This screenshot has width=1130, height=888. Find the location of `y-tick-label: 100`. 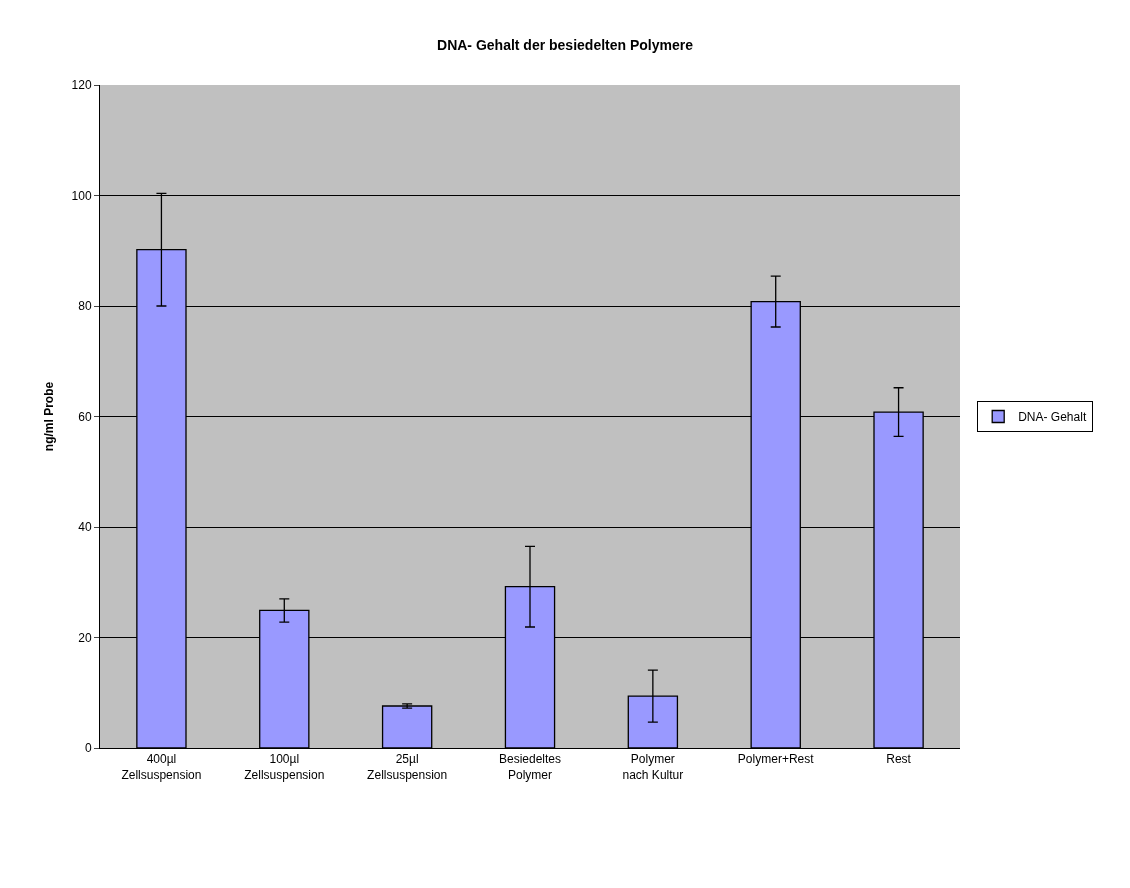

y-tick-label: 100 is located at coordinates (81, 195).